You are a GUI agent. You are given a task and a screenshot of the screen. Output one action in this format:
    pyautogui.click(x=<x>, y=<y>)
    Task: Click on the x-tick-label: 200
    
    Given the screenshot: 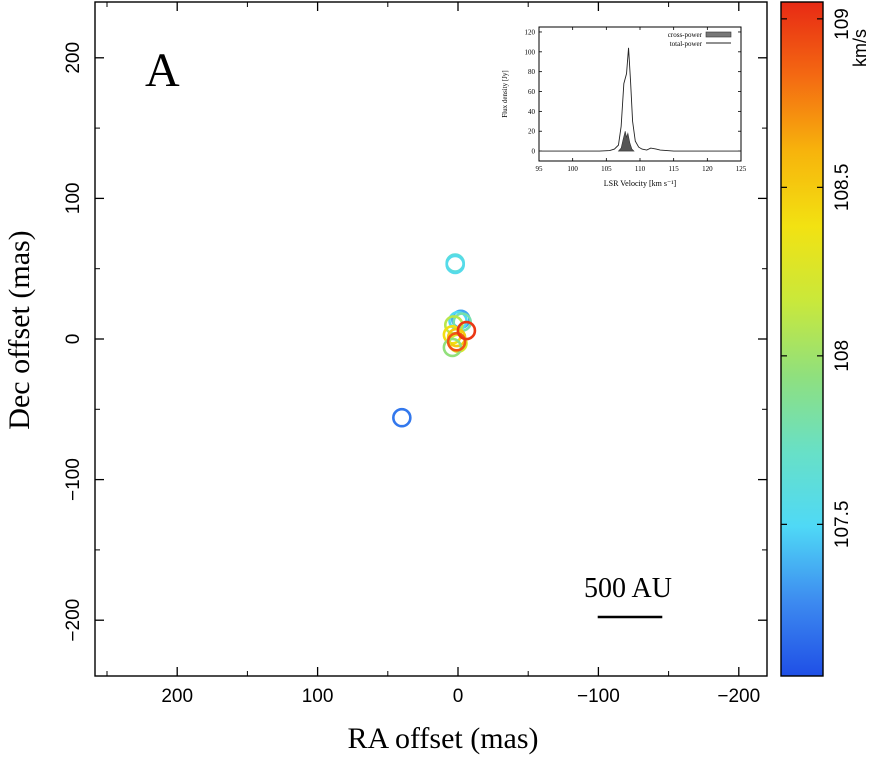 What is the action you would take?
    pyautogui.click(x=177, y=696)
    